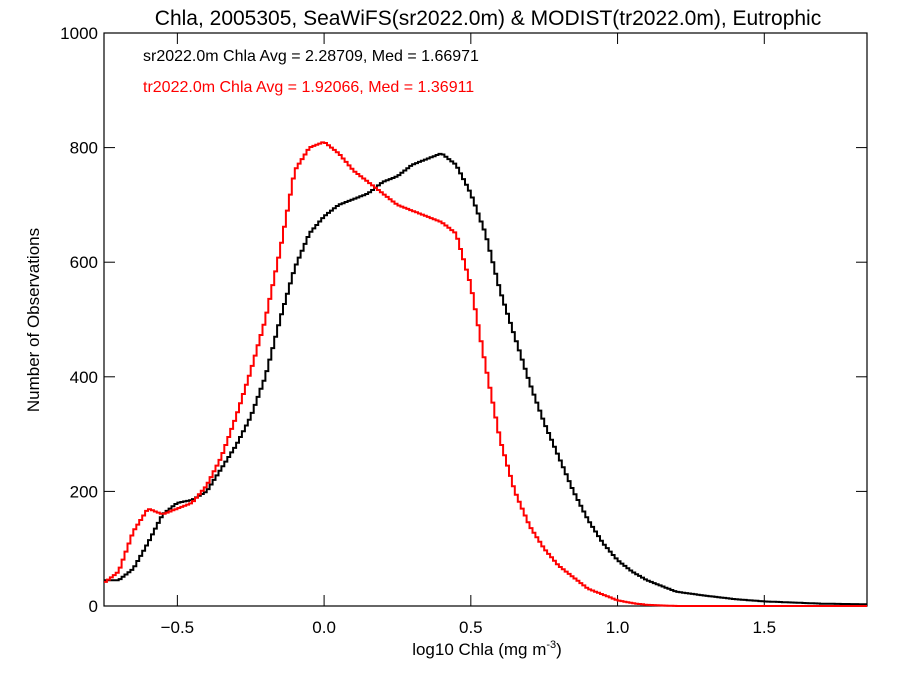 Image resolution: width=900 pixels, height=675 pixels. Describe the element at coordinates (79, 33) in the screenshot. I see `y-tick-label: 1000` at that location.